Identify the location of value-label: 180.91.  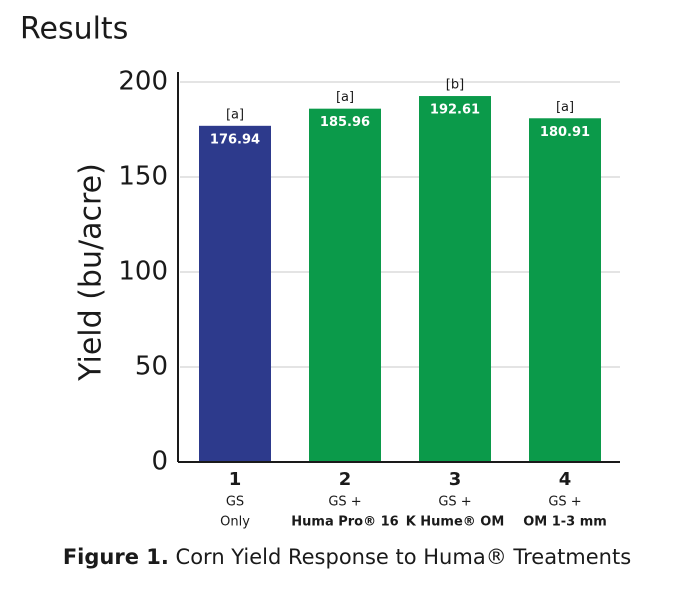
(565, 132).